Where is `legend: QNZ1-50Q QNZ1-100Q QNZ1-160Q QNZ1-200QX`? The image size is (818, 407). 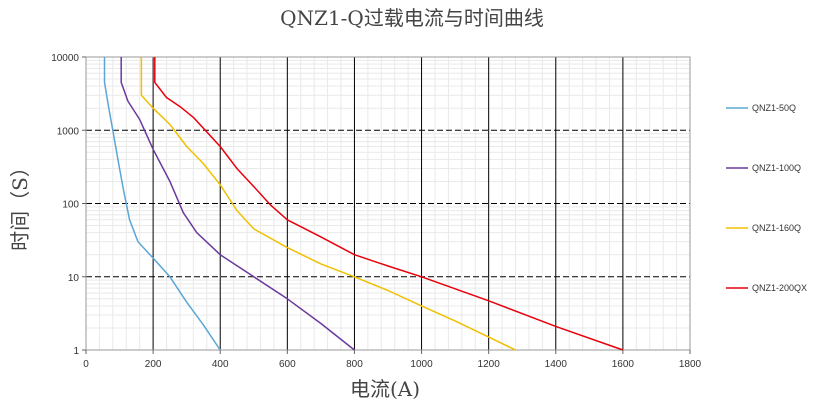
legend: QNZ1-50Q QNZ1-100Q QNZ1-160Q QNZ1-200QX is located at coordinates (766, 198).